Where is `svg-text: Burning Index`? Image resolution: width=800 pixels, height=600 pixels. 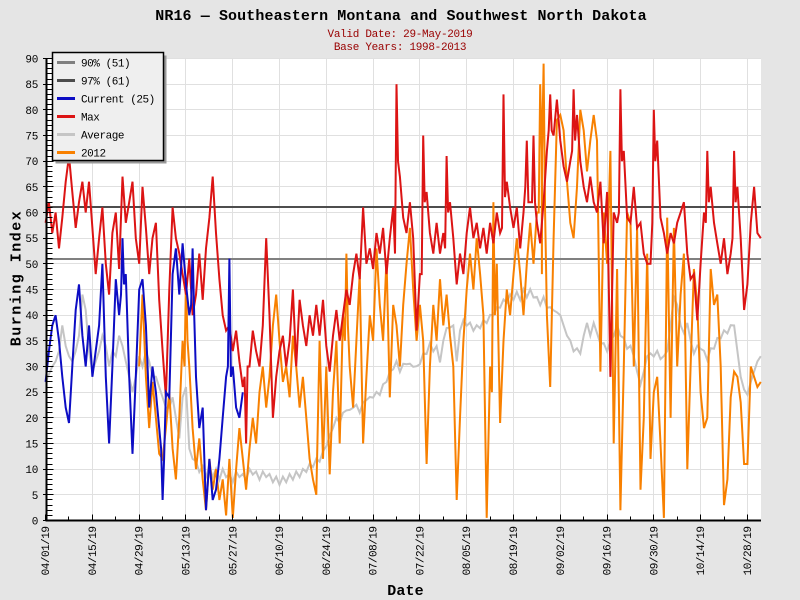 svg-text: Burning Index is located at coordinates (17, 278).